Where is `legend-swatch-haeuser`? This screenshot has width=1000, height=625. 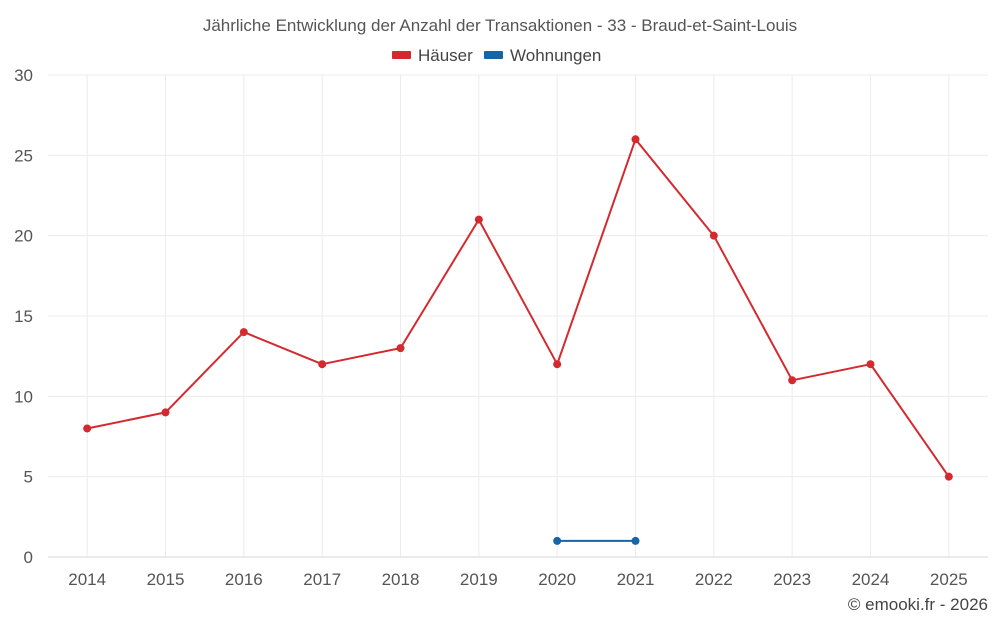 legend-swatch-haeuser is located at coordinates (401, 55).